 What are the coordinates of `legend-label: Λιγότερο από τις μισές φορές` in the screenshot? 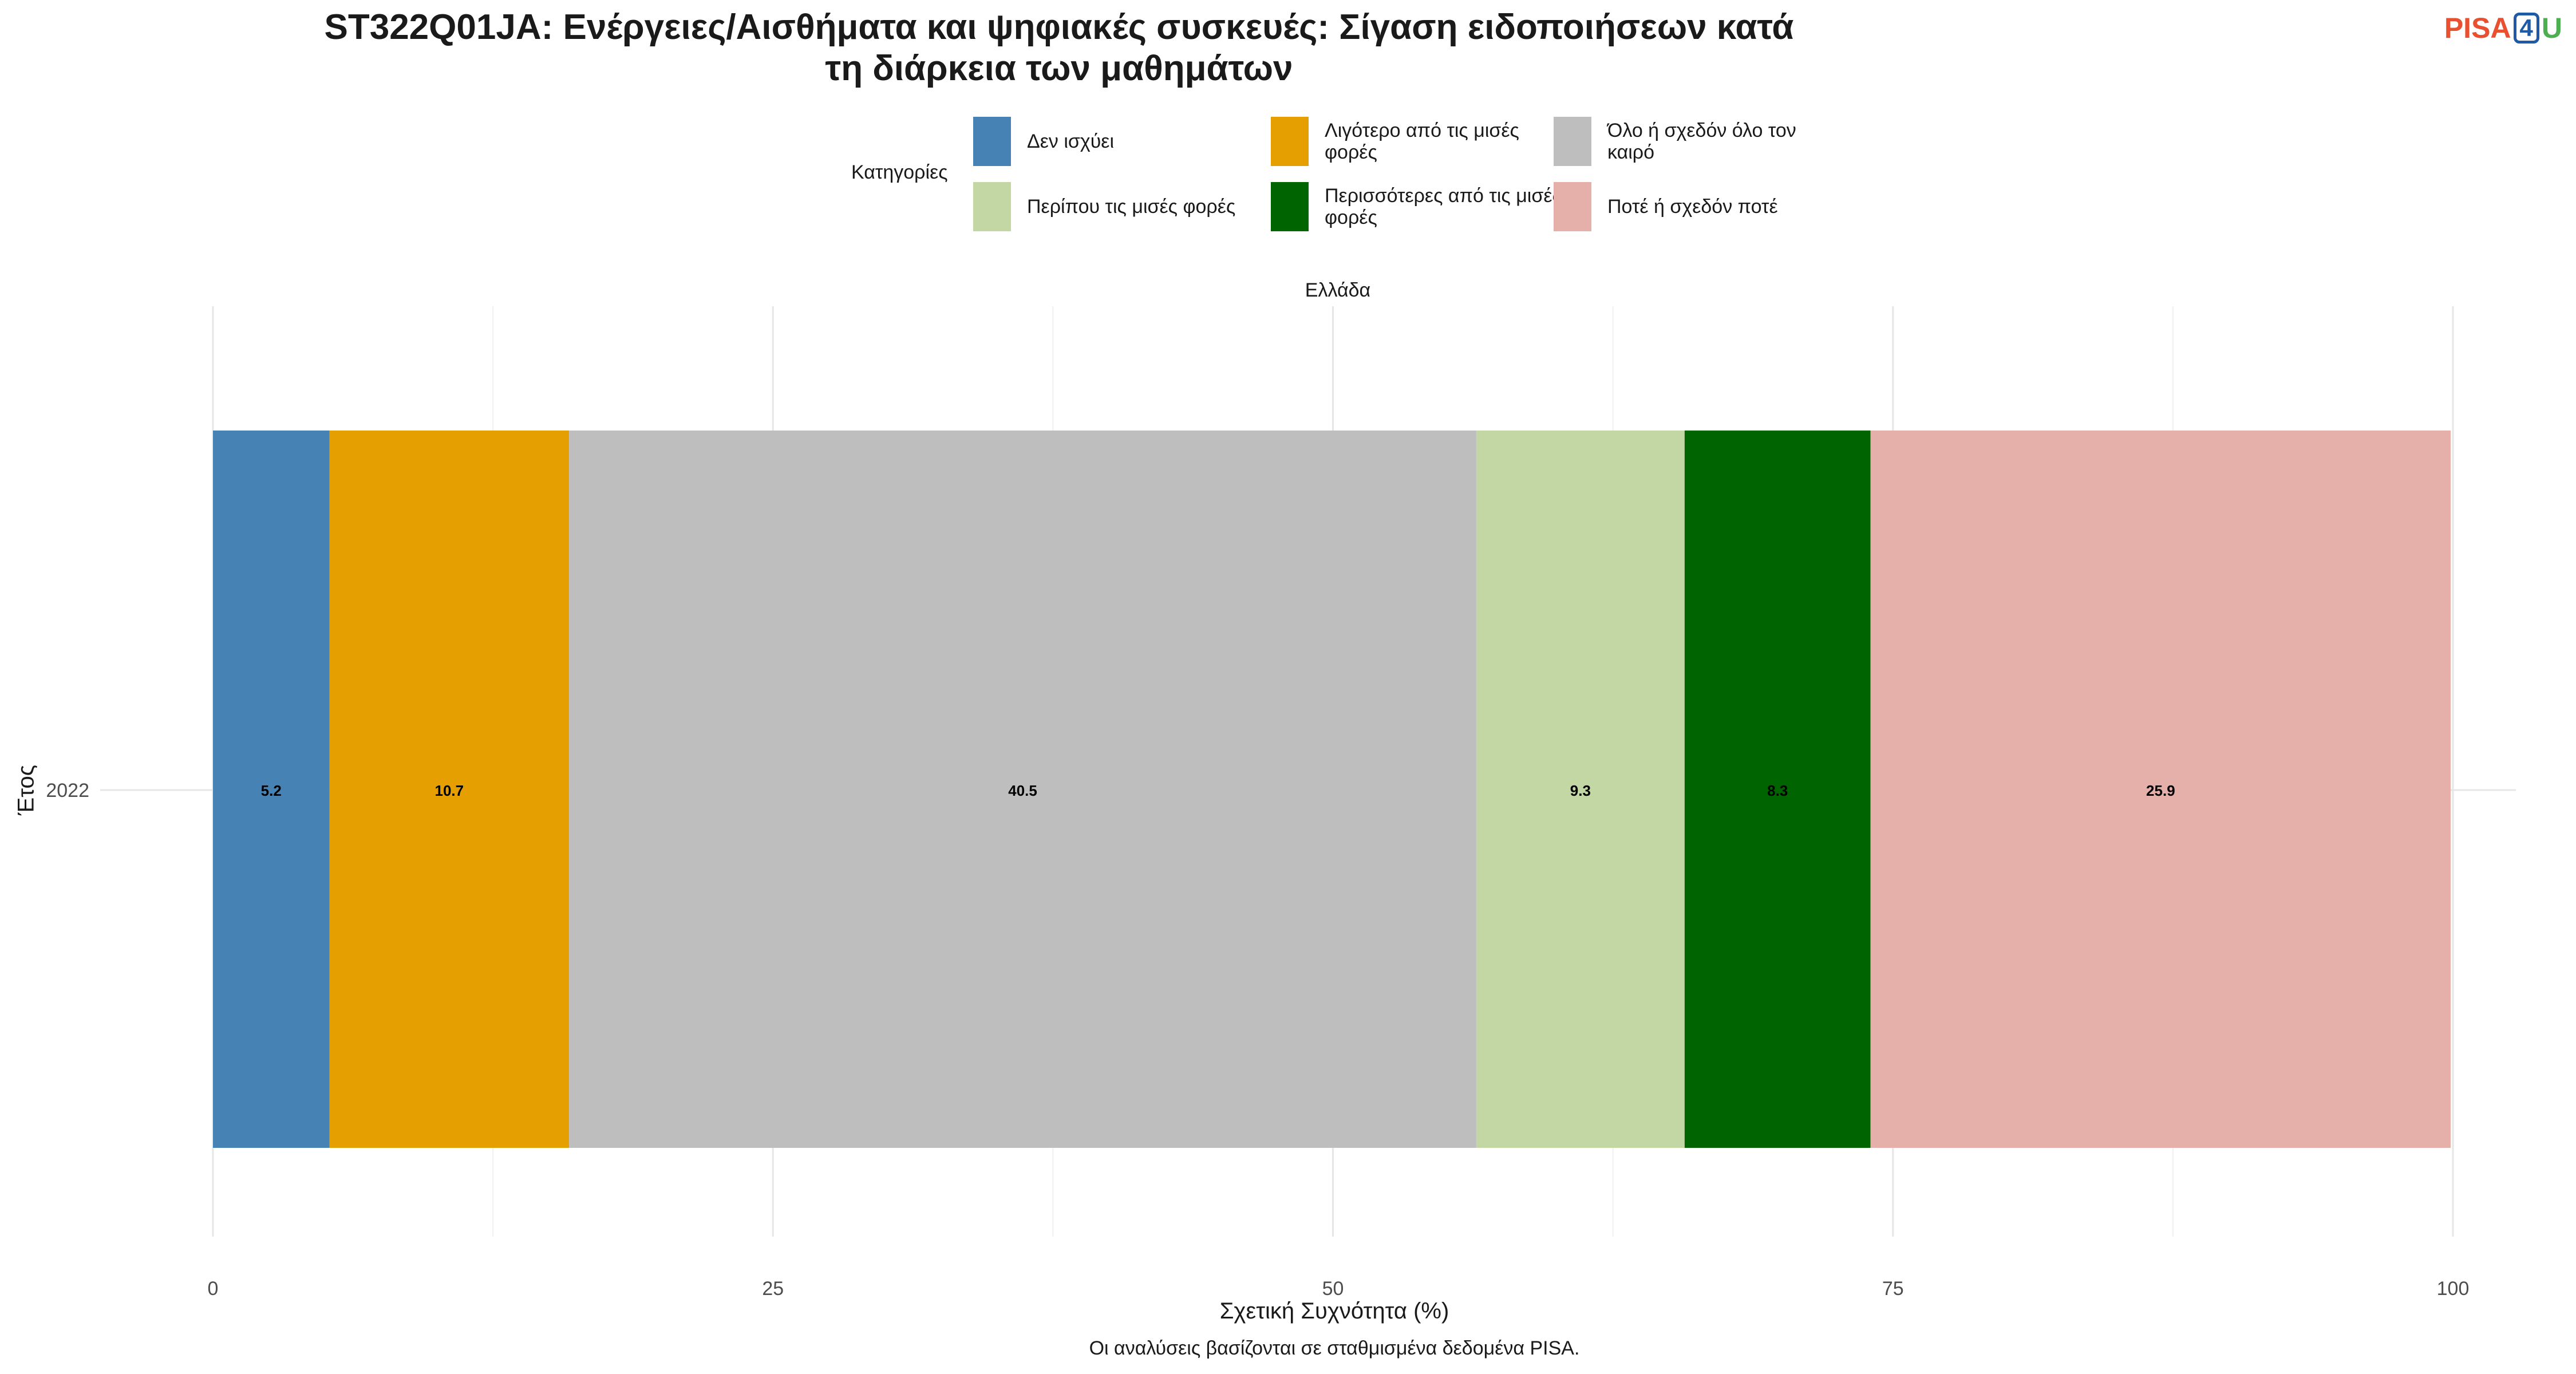 It's located at (1422, 141).